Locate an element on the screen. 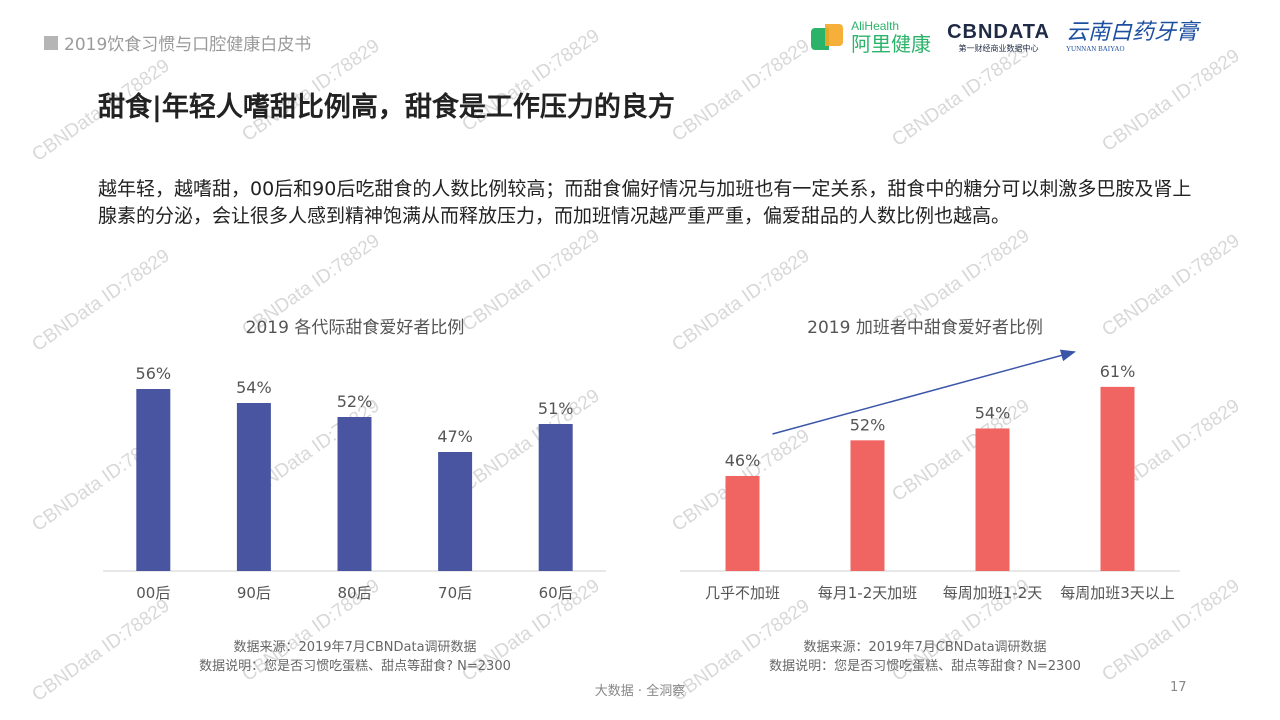 Image resolution: width=1280 pixels, height=720 pixels. report-tag-text: 2019饮食习惯与口腔健康白皮书 is located at coordinates (188, 45).